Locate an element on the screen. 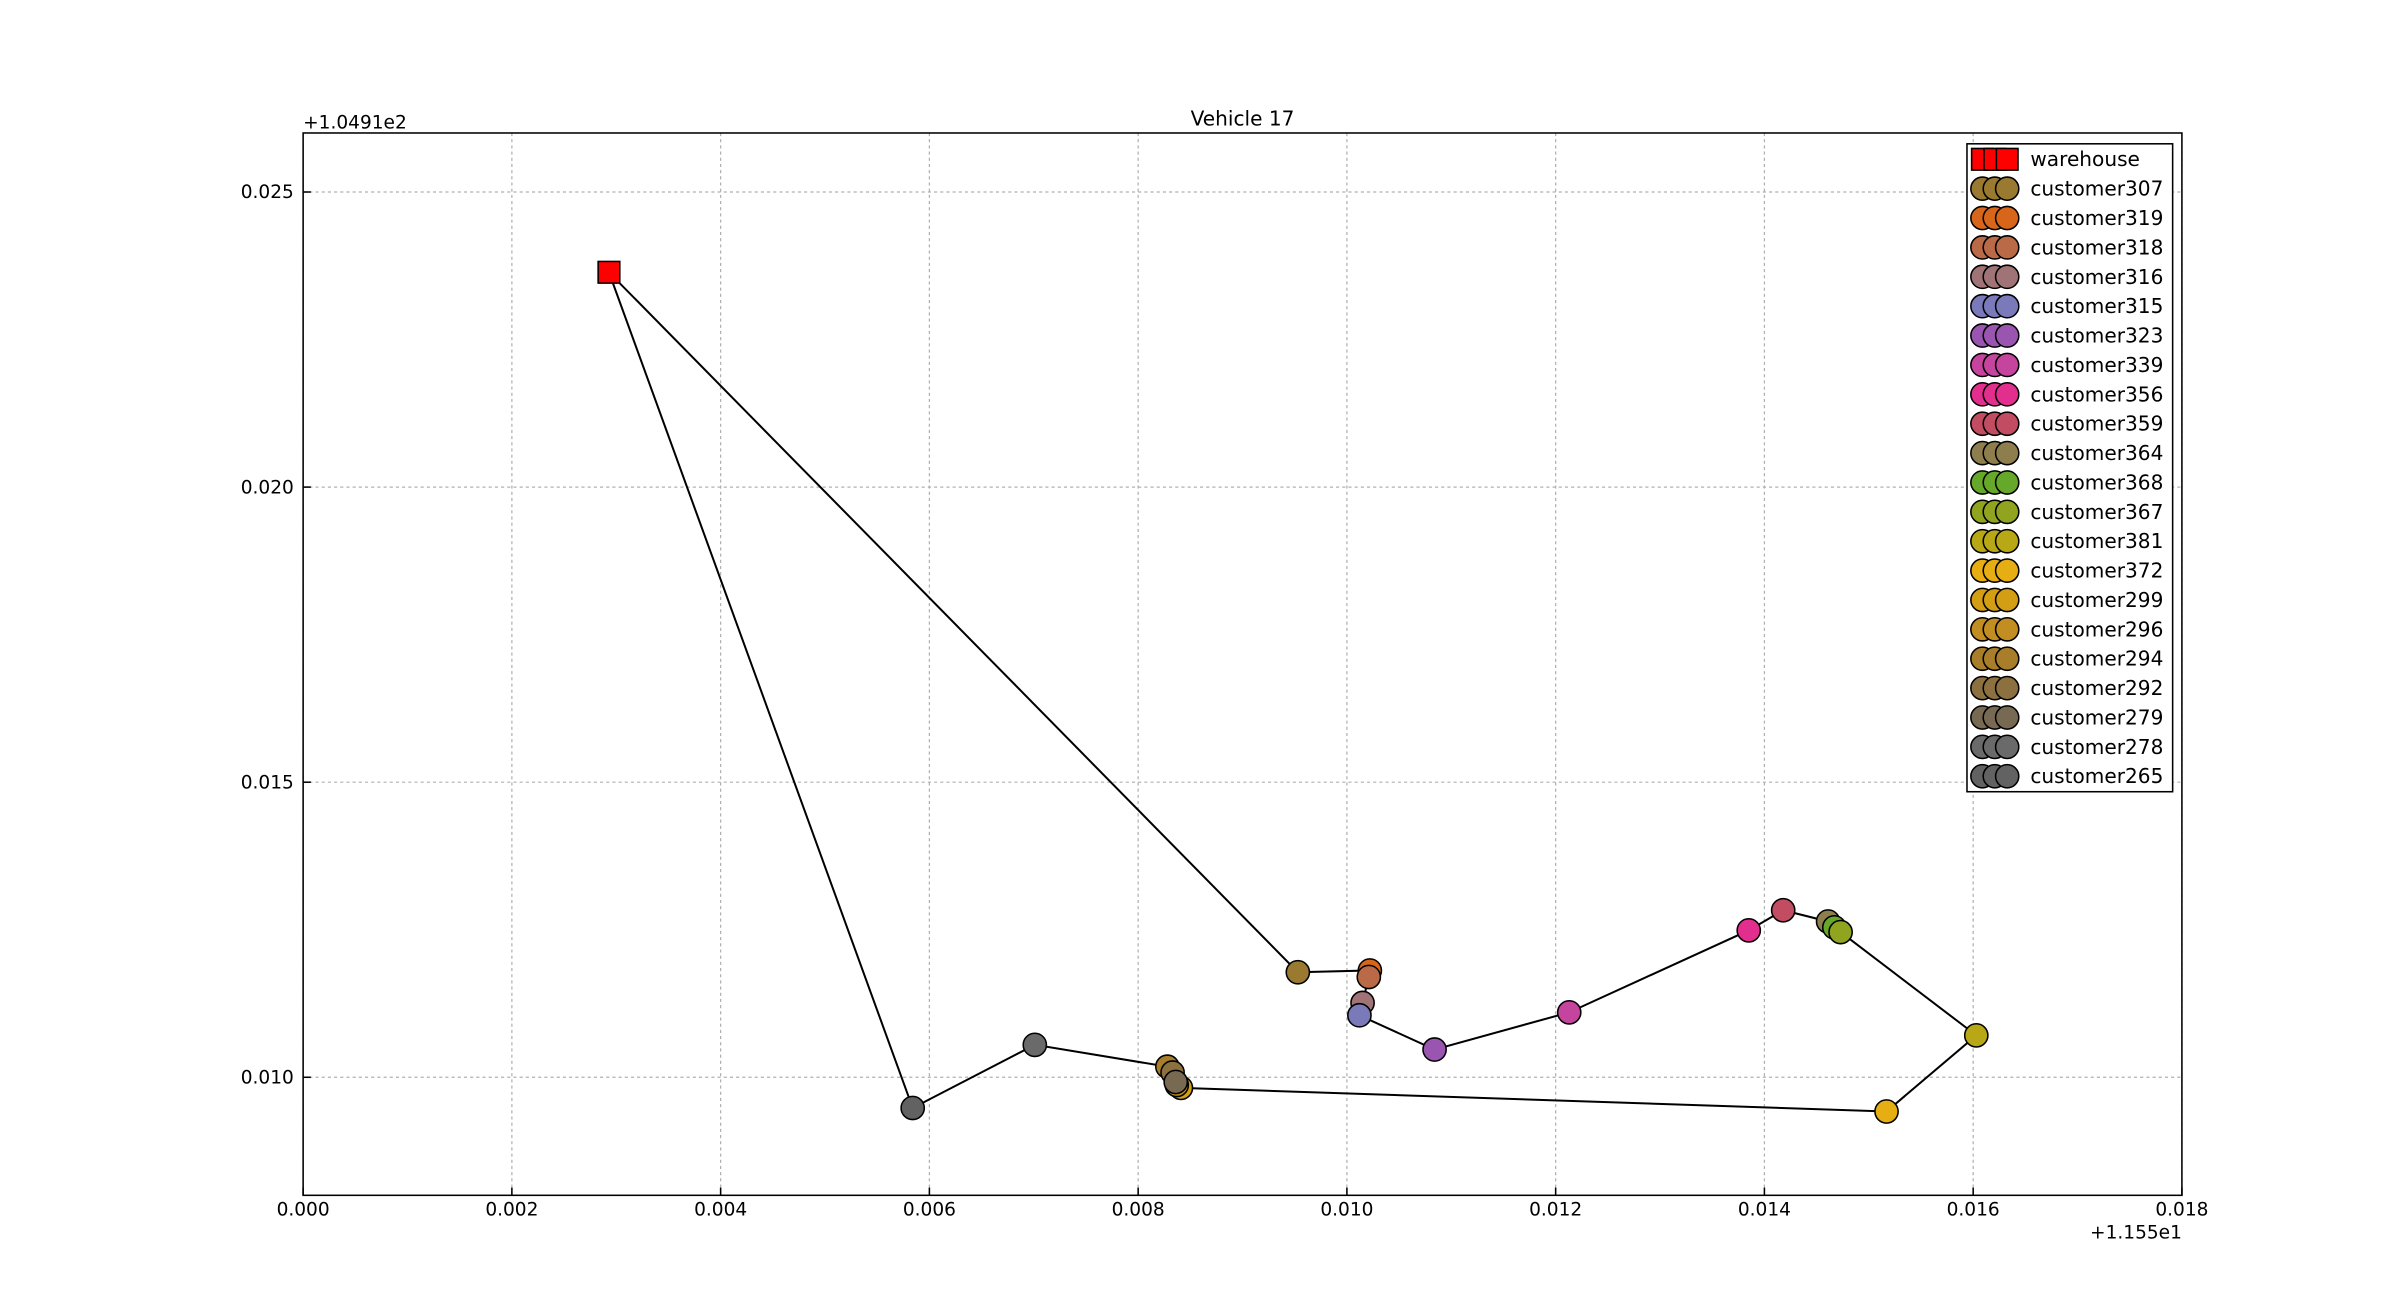 The height and width of the screenshot is (1315, 2400). x-tick-label: 0.002 is located at coordinates (511, 1209).